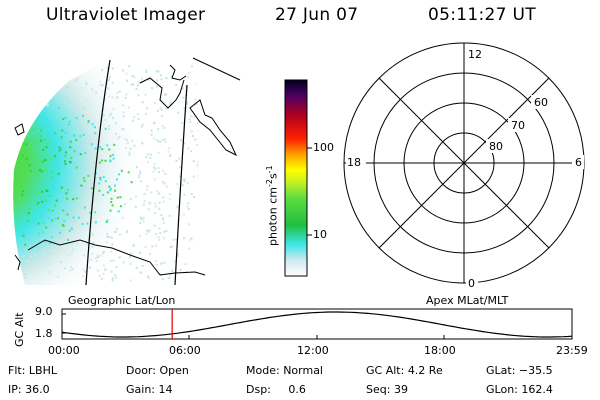 Image resolution: width=600 pixels, height=400 pixels. I want to click on colorbar-tick-10: 10, so click(320, 234).